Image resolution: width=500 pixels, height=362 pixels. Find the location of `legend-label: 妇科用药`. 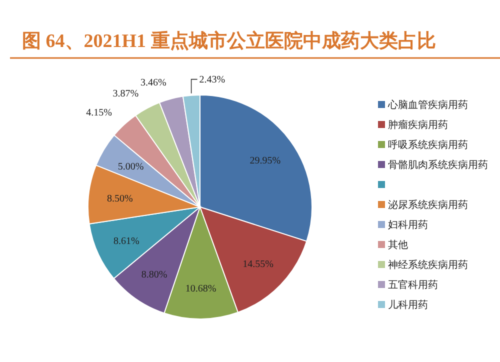

legend-label: 妇科用药 is located at coordinates (408, 225).